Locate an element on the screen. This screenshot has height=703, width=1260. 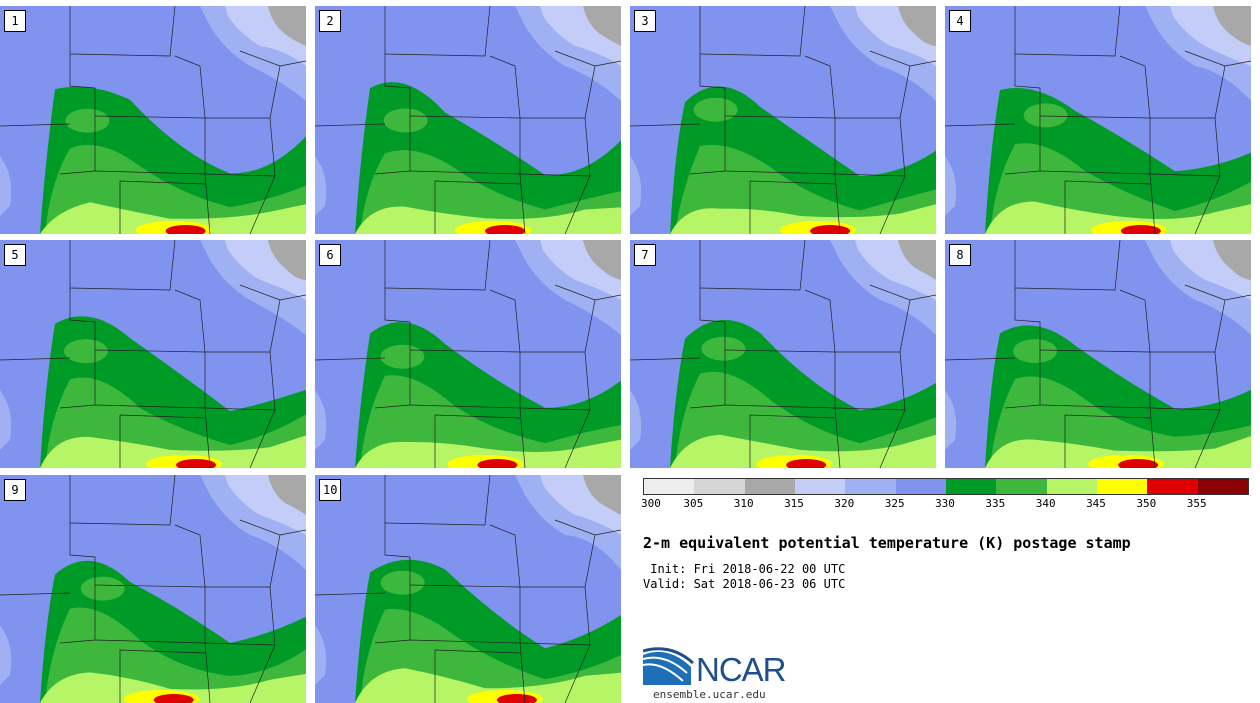
member-number-label: 9 is located at coordinates (15, 490).